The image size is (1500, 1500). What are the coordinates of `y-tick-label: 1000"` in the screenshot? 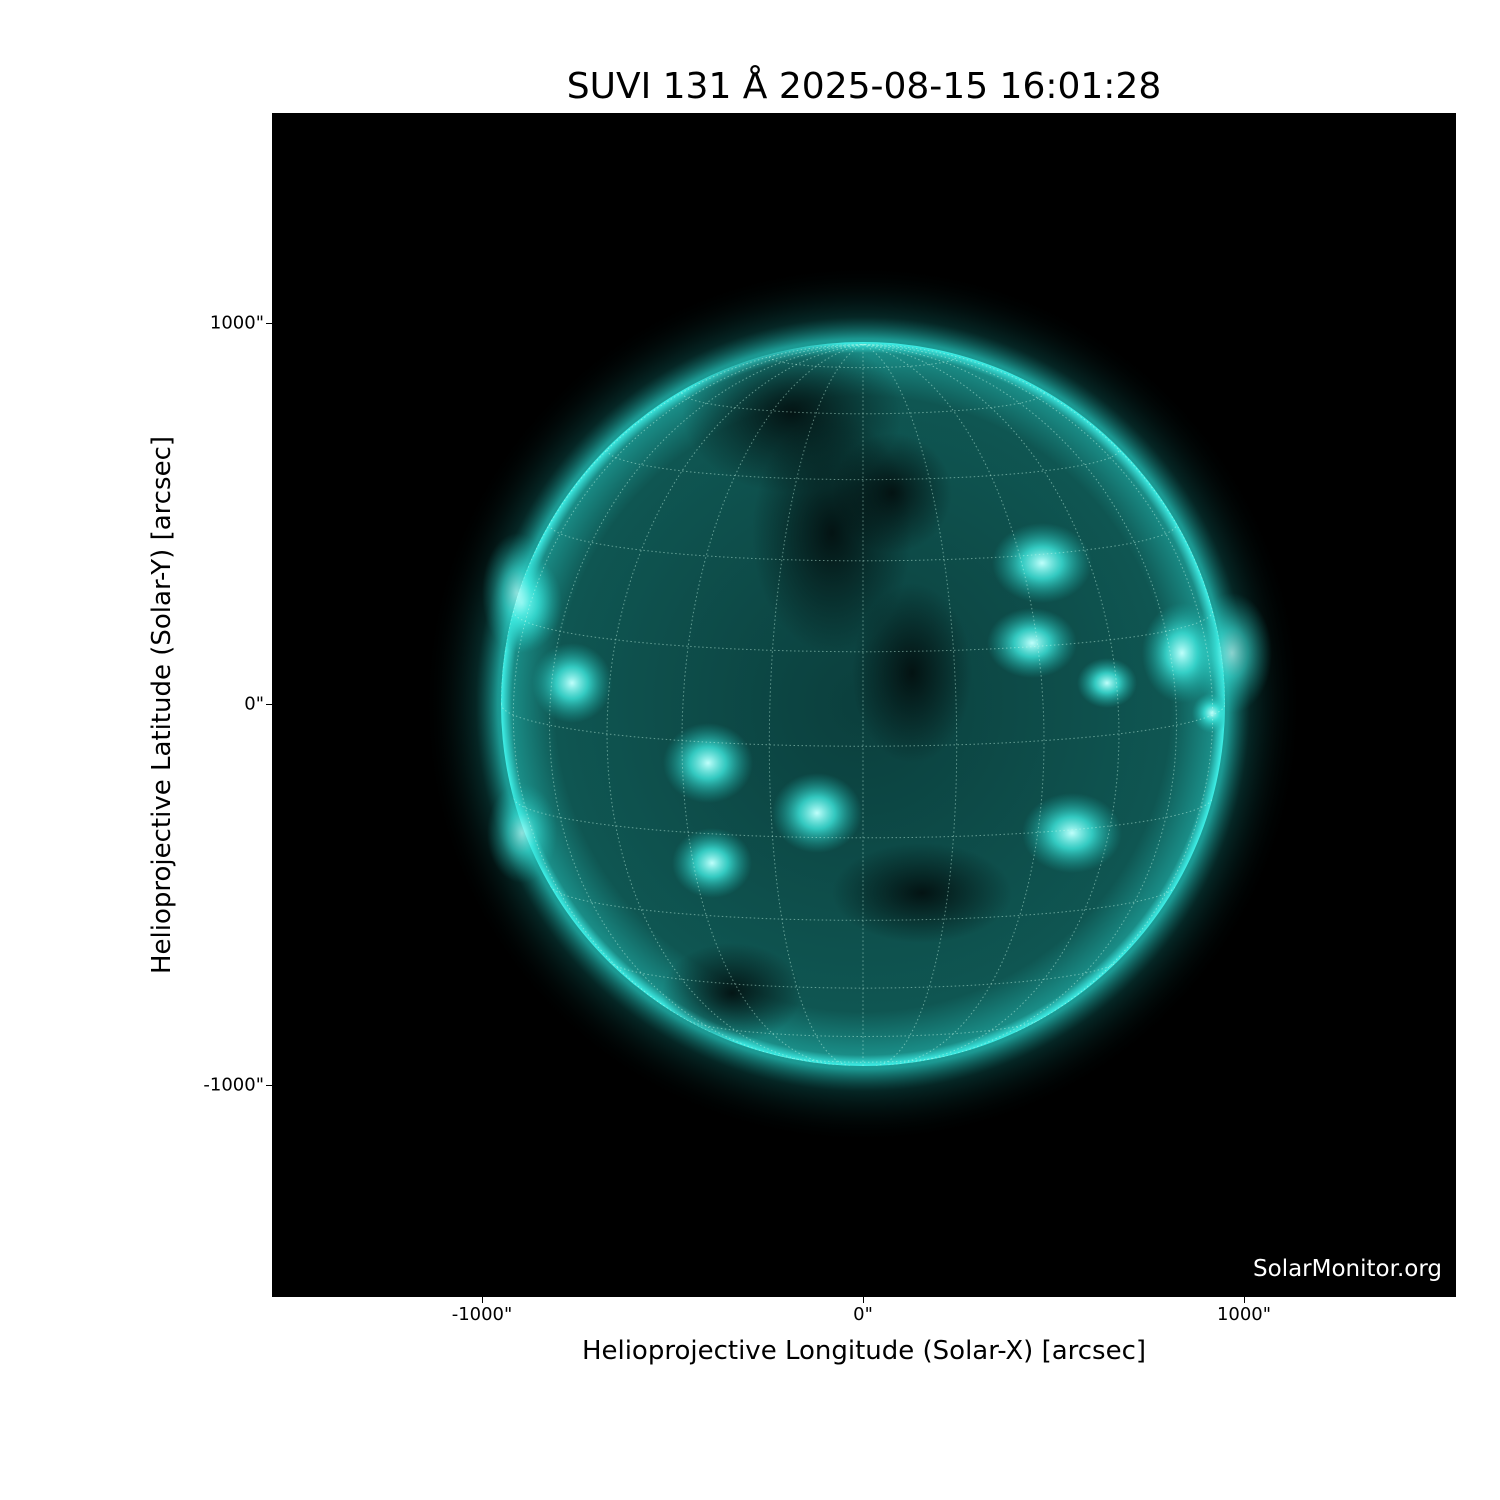 It's located at (236, 323).